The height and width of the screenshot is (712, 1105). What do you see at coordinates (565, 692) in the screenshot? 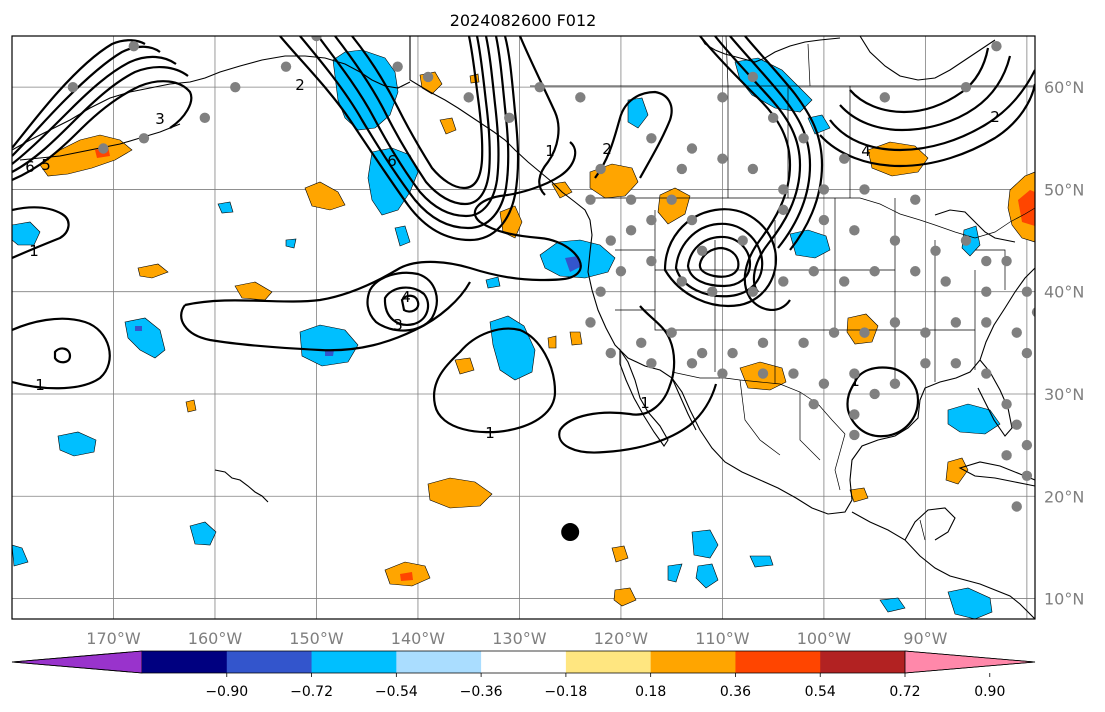
I see `colorbar-label: −0.18` at bounding box center [565, 692].